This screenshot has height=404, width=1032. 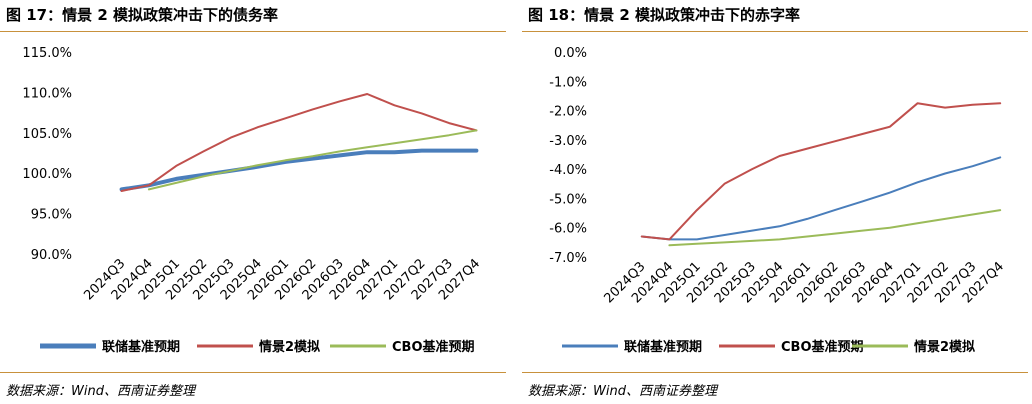 I want to click on y-tick-label: 105.0%, so click(x=47, y=134).